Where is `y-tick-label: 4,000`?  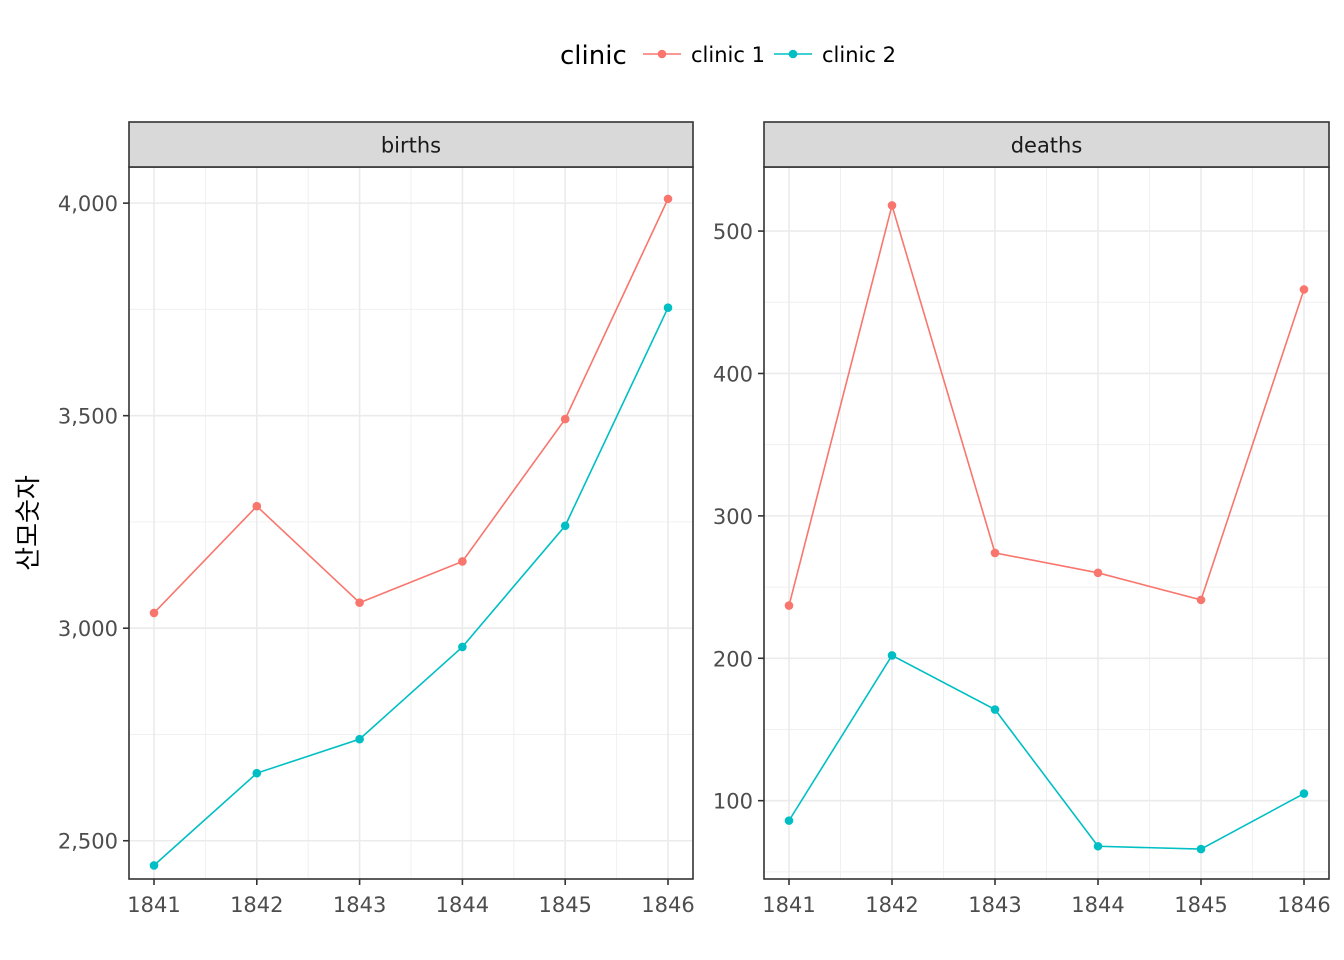
y-tick-label: 4,000 is located at coordinates (88, 204).